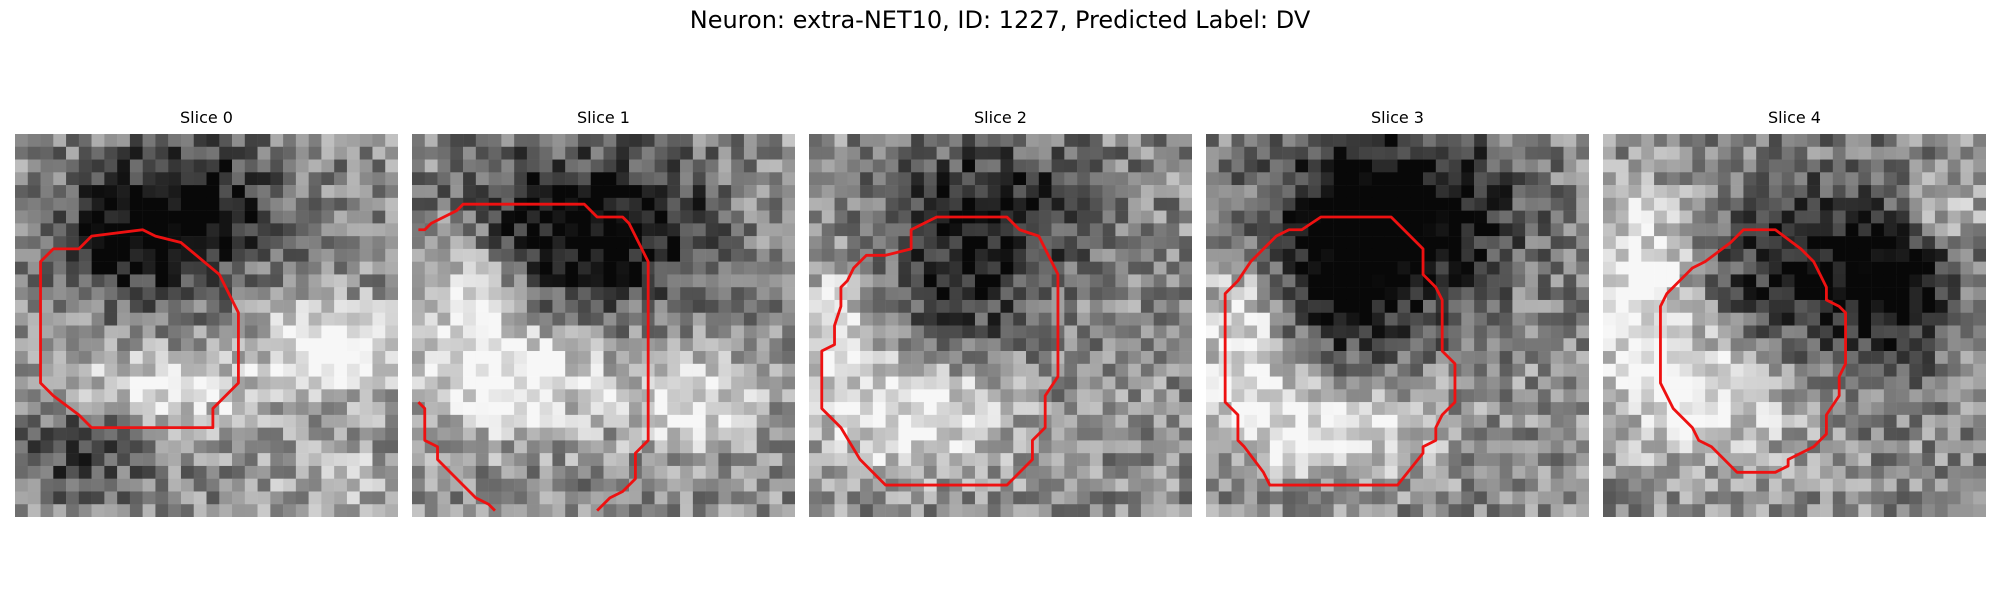 The height and width of the screenshot is (600, 2000). I want to click on slice-title-2: Slice 2, so click(1000, 117).